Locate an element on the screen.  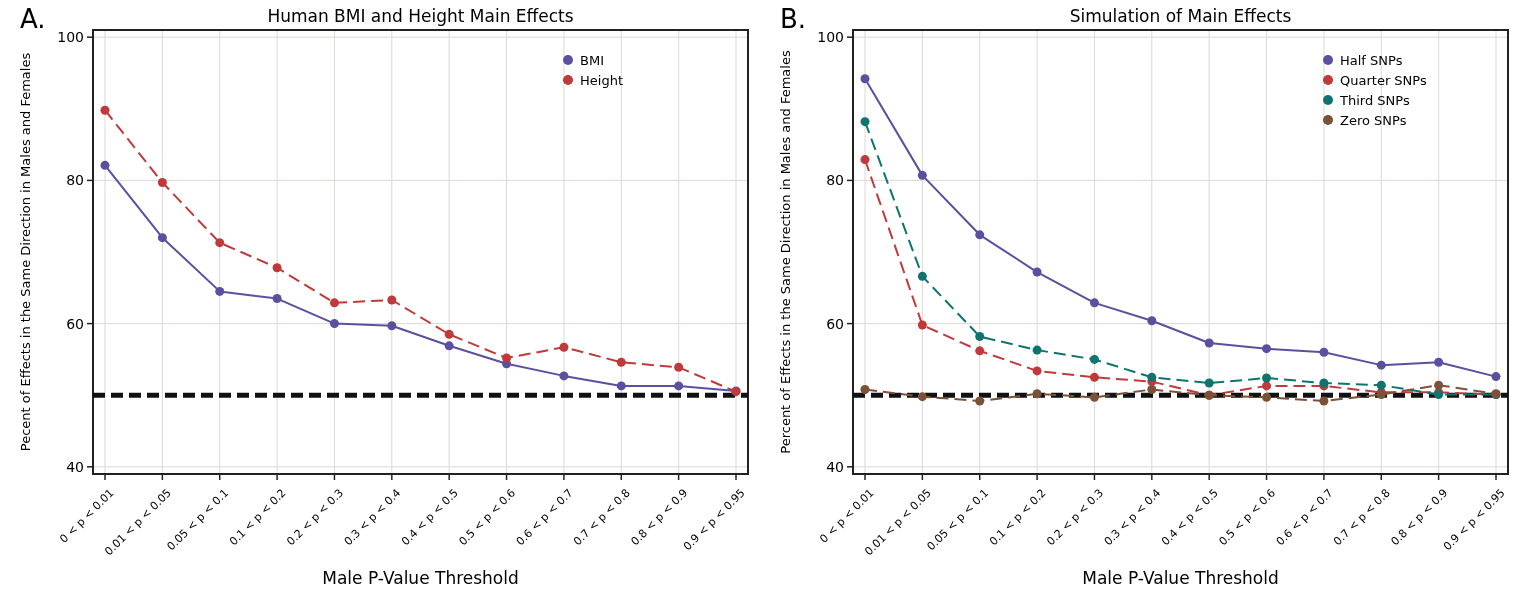
text: A. is located at coordinates (33, 19).